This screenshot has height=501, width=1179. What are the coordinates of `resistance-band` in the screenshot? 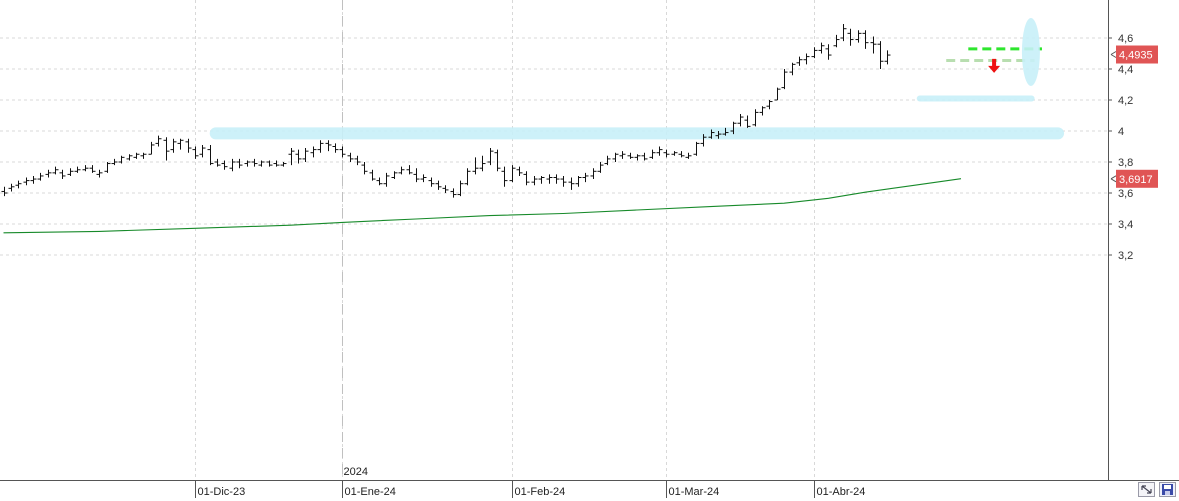 It's located at (637, 133).